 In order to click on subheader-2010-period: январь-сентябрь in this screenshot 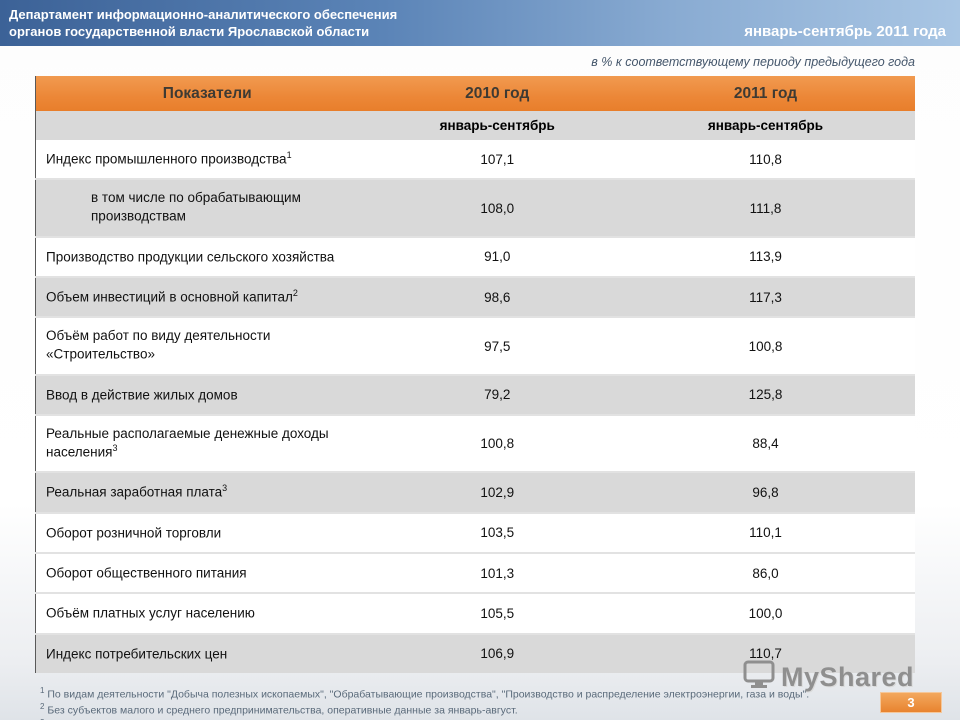, I will do `click(497, 125)`.